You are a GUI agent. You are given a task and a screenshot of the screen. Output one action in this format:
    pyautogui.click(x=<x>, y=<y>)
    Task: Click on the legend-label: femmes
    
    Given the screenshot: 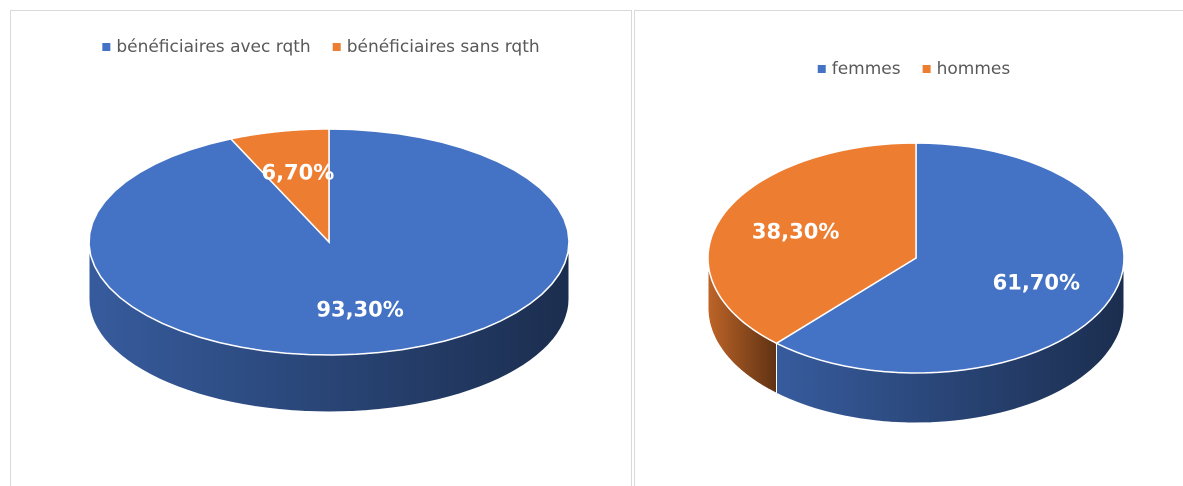 What is the action you would take?
    pyautogui.click(x=866, y=69)
    